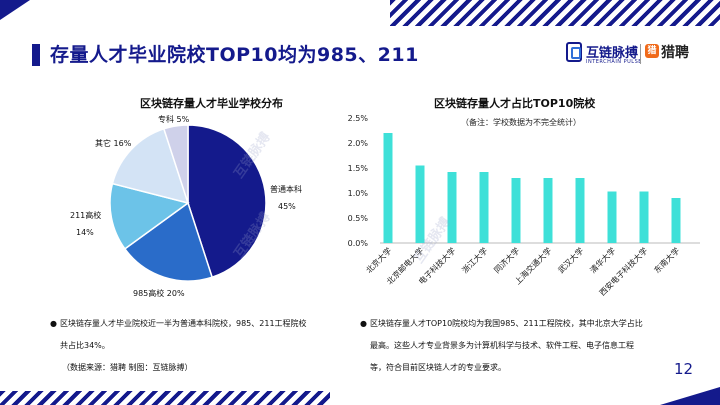 The width and height of the screenshot is (720, 405). I want to click on interchain-logo-icon, so click(574, 52).